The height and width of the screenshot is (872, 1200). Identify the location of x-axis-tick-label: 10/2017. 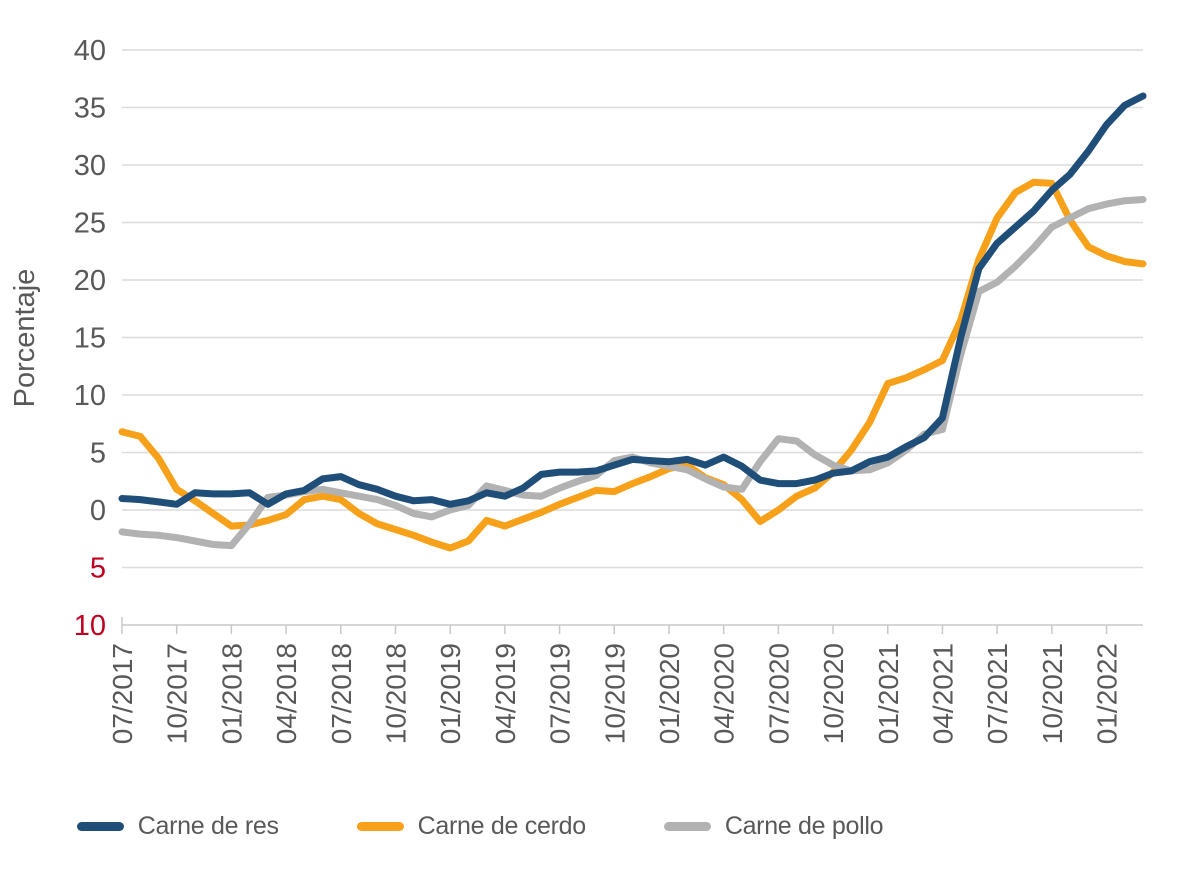
(177, 693).